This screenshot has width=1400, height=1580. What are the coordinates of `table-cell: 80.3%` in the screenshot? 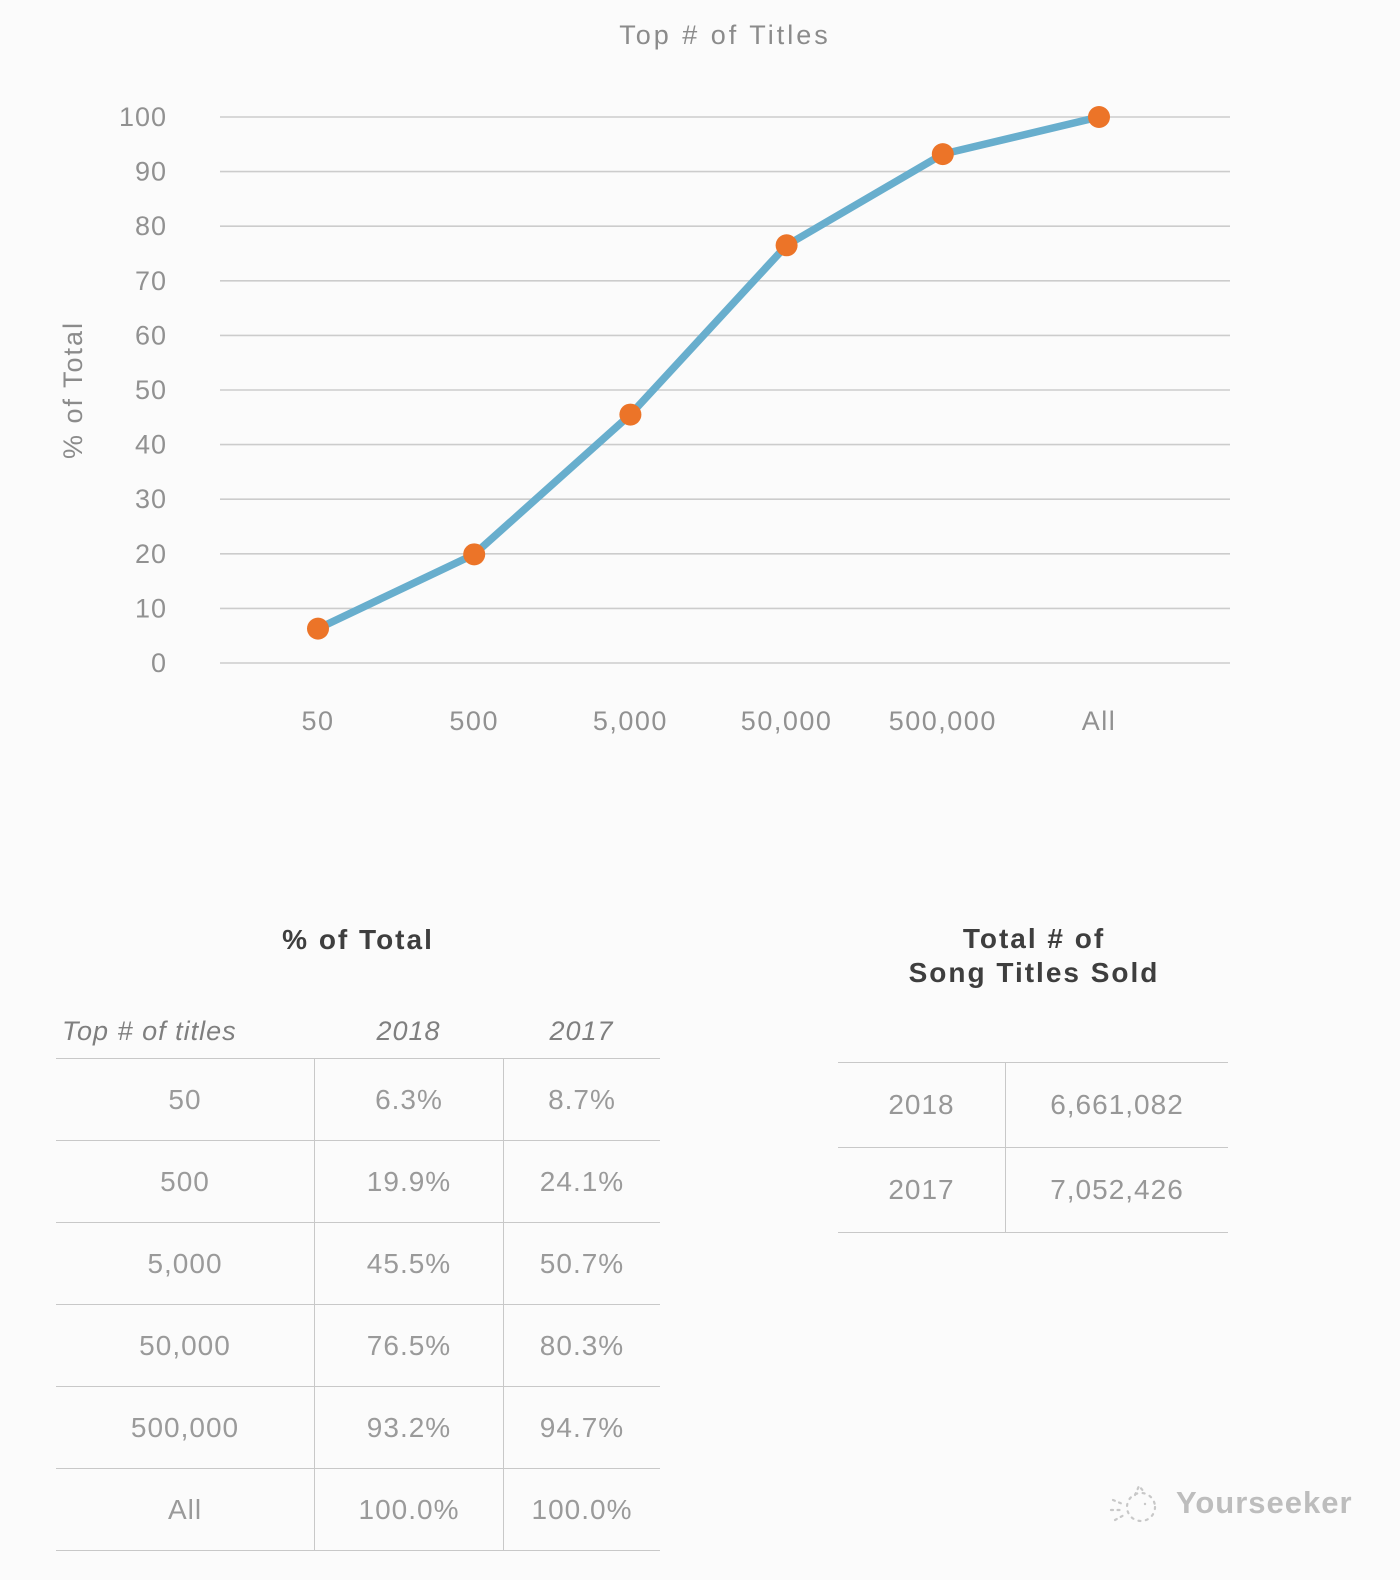 It's located at (581, 1345).